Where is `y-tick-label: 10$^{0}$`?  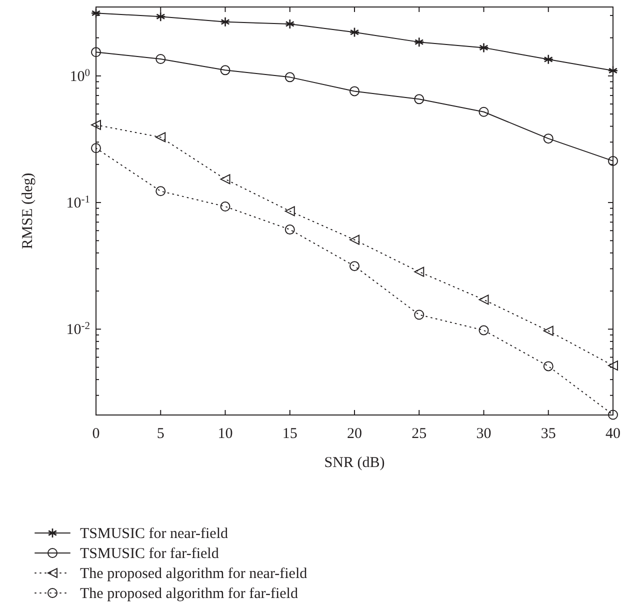
y-tick-label: 10$^{0}$ is located at coordinates (80, 76).